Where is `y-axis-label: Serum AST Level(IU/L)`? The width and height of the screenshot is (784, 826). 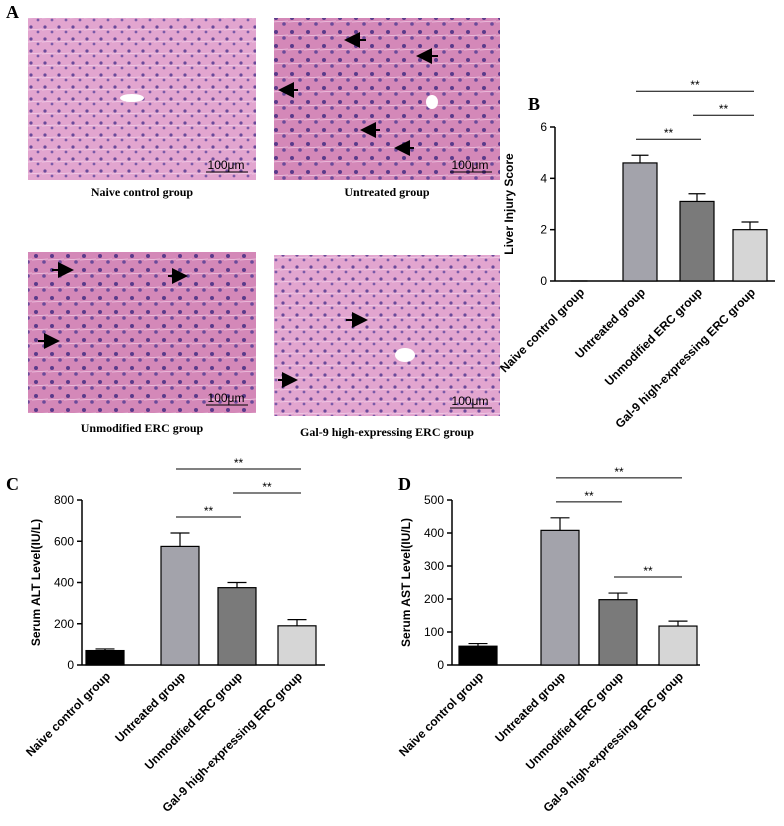
y-axis-label: Serum AST Level(IU/L) is located at coordinates (406, 582).